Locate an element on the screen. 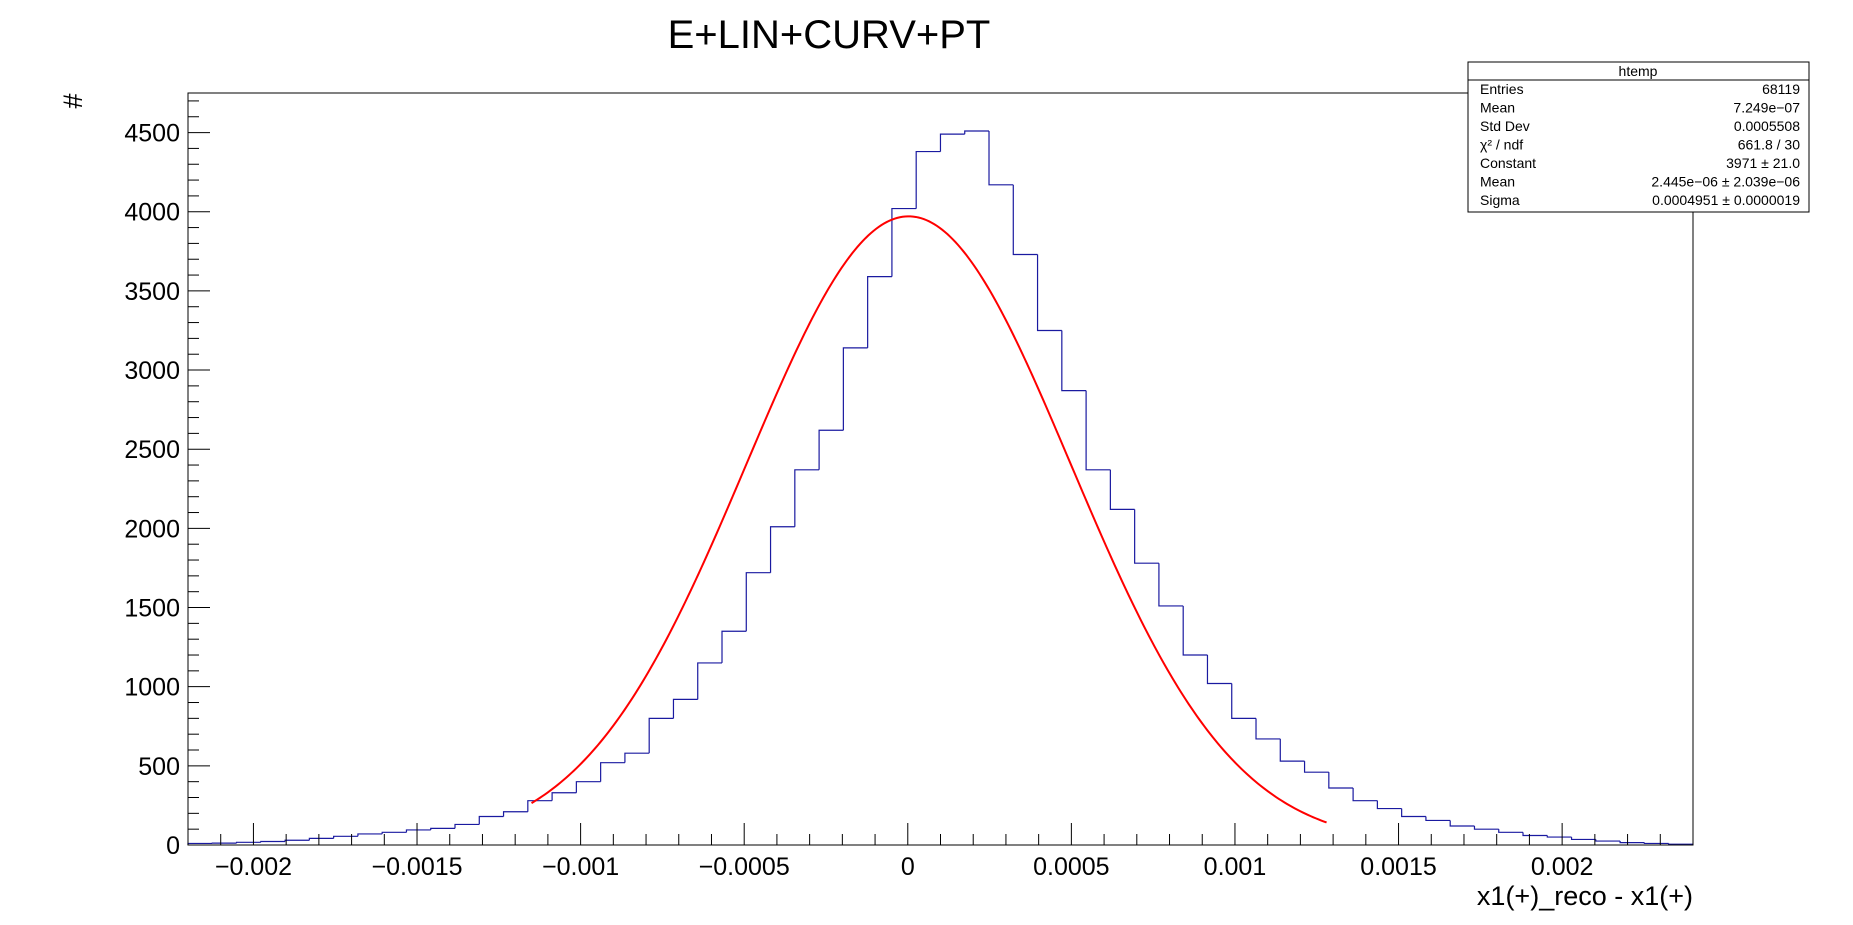  stats-row-label: Constant is located at coordinates (1508, 163).